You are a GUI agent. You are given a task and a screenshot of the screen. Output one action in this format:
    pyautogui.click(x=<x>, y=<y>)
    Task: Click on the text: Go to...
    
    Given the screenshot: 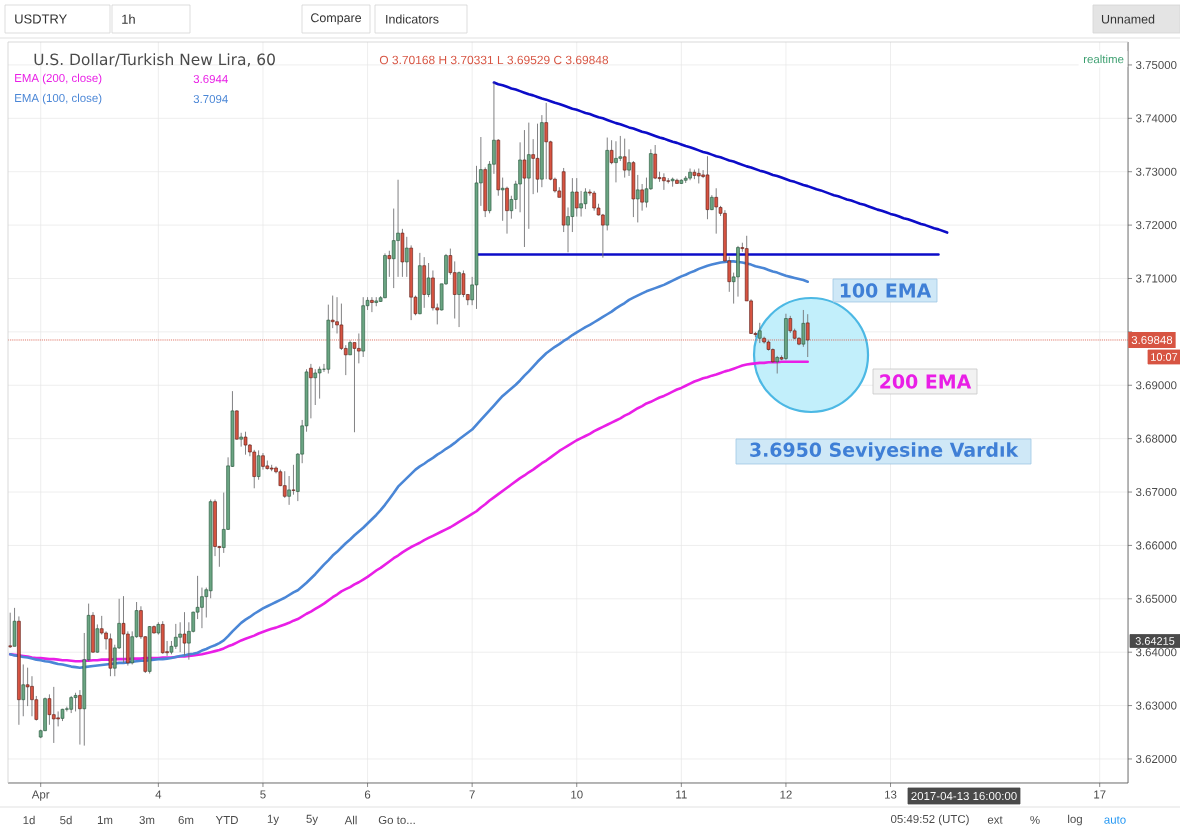 What is the action you would take?
    pyautogui.click(x=396, y=820)
    